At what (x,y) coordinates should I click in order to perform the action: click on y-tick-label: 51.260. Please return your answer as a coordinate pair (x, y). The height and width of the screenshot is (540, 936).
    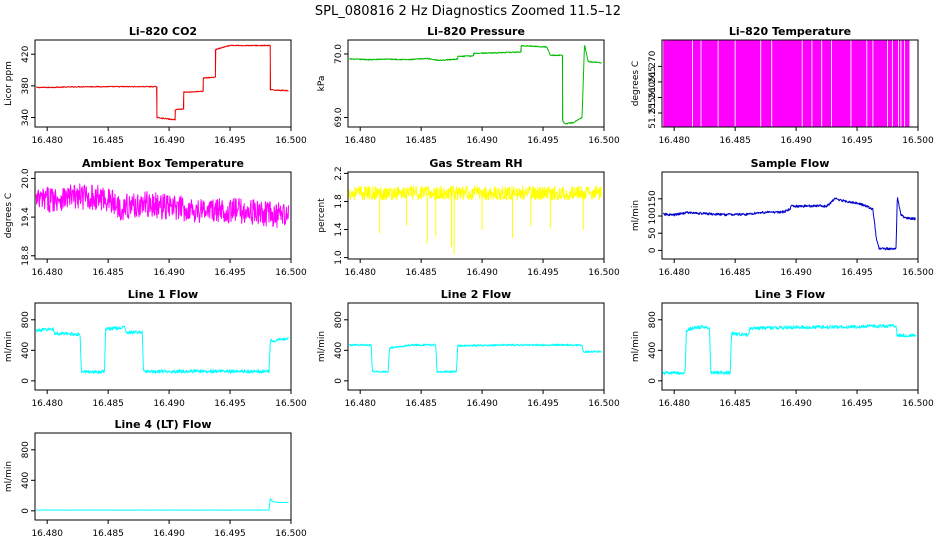
    Looking at the image, I should click on (653, 97).